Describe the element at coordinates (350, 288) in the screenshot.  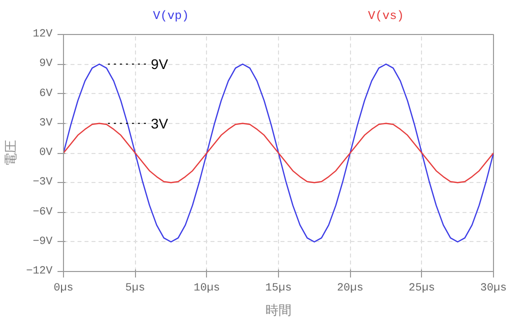
I see `x-tick-label: 20µs` at that location.